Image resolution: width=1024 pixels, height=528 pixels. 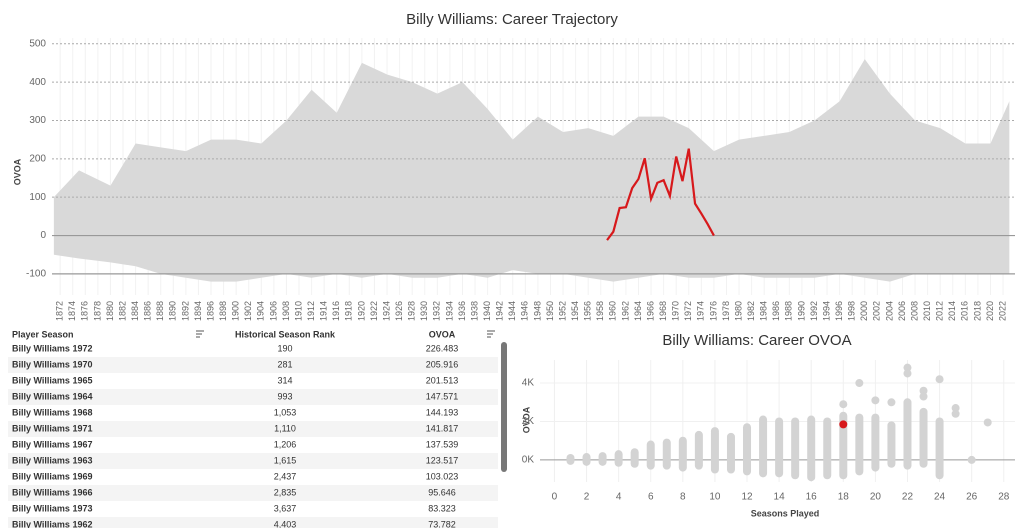 What do you see at coordinates (324, 311) in the screenshot?
I see `x-tick-label: 1914` at bounding box center [324, 311].